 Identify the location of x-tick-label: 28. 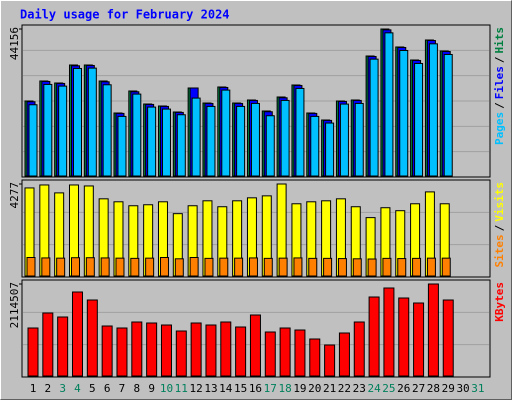
(433, 388).